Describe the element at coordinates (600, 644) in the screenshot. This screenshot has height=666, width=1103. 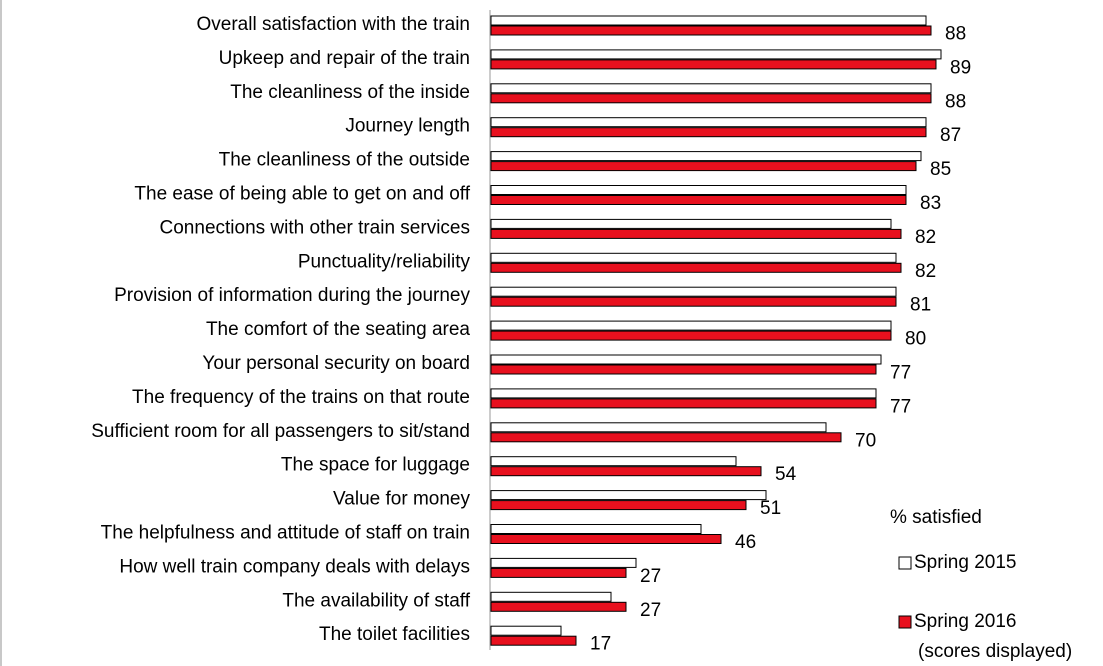
I see `data-label: 17` at that location.